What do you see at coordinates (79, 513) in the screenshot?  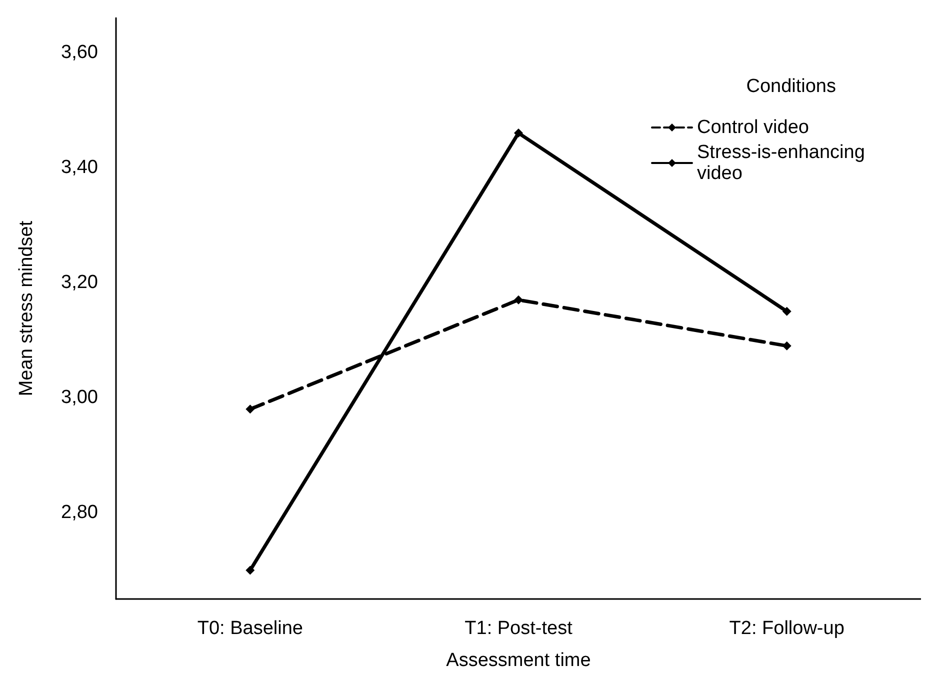 I see `y-tick-label: 2,80` at bounding box center [79, 513].